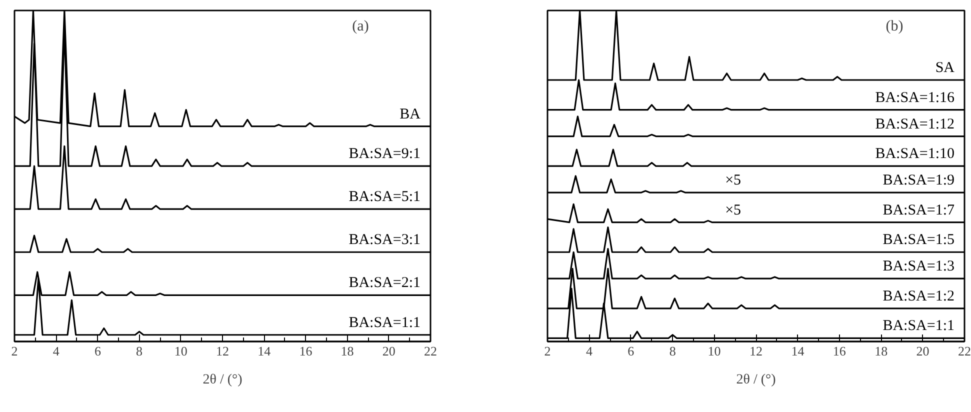 This screenshot has width=971, height=412. What do you see at coordinates (945, 68) in the screenshot?
I see `series-label: SA` at bounding box center [945, 68].